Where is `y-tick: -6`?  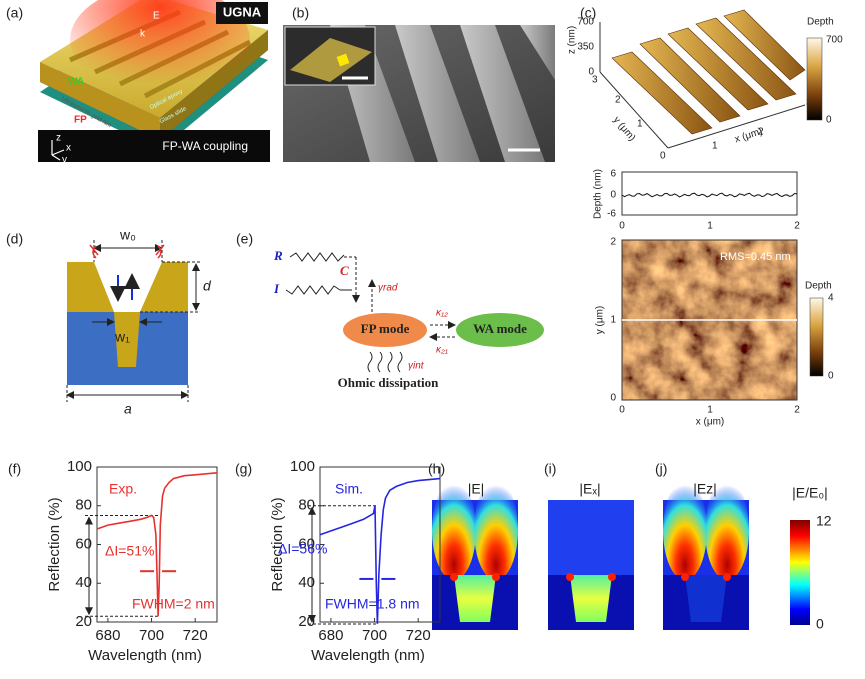 y-tick: -6 is located at coordinates (611, 214).